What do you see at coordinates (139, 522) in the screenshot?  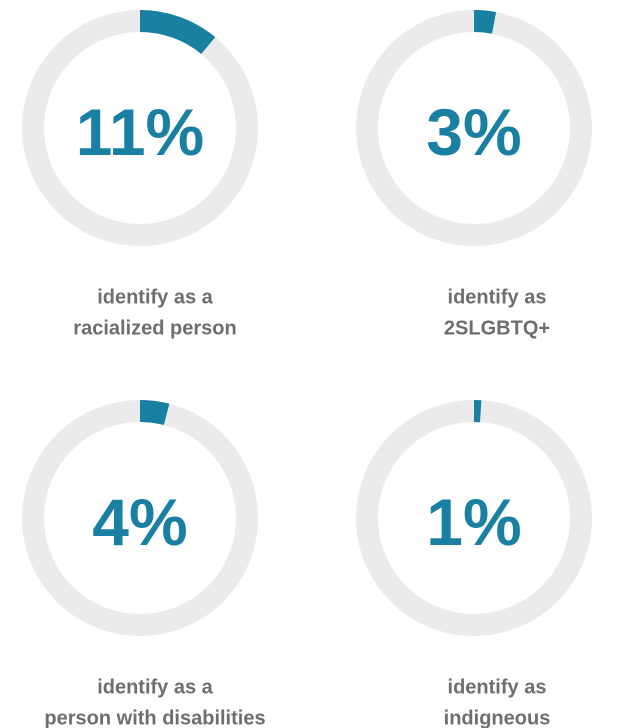 I see `percent-label: 4%` at bounding box center [139, 522].